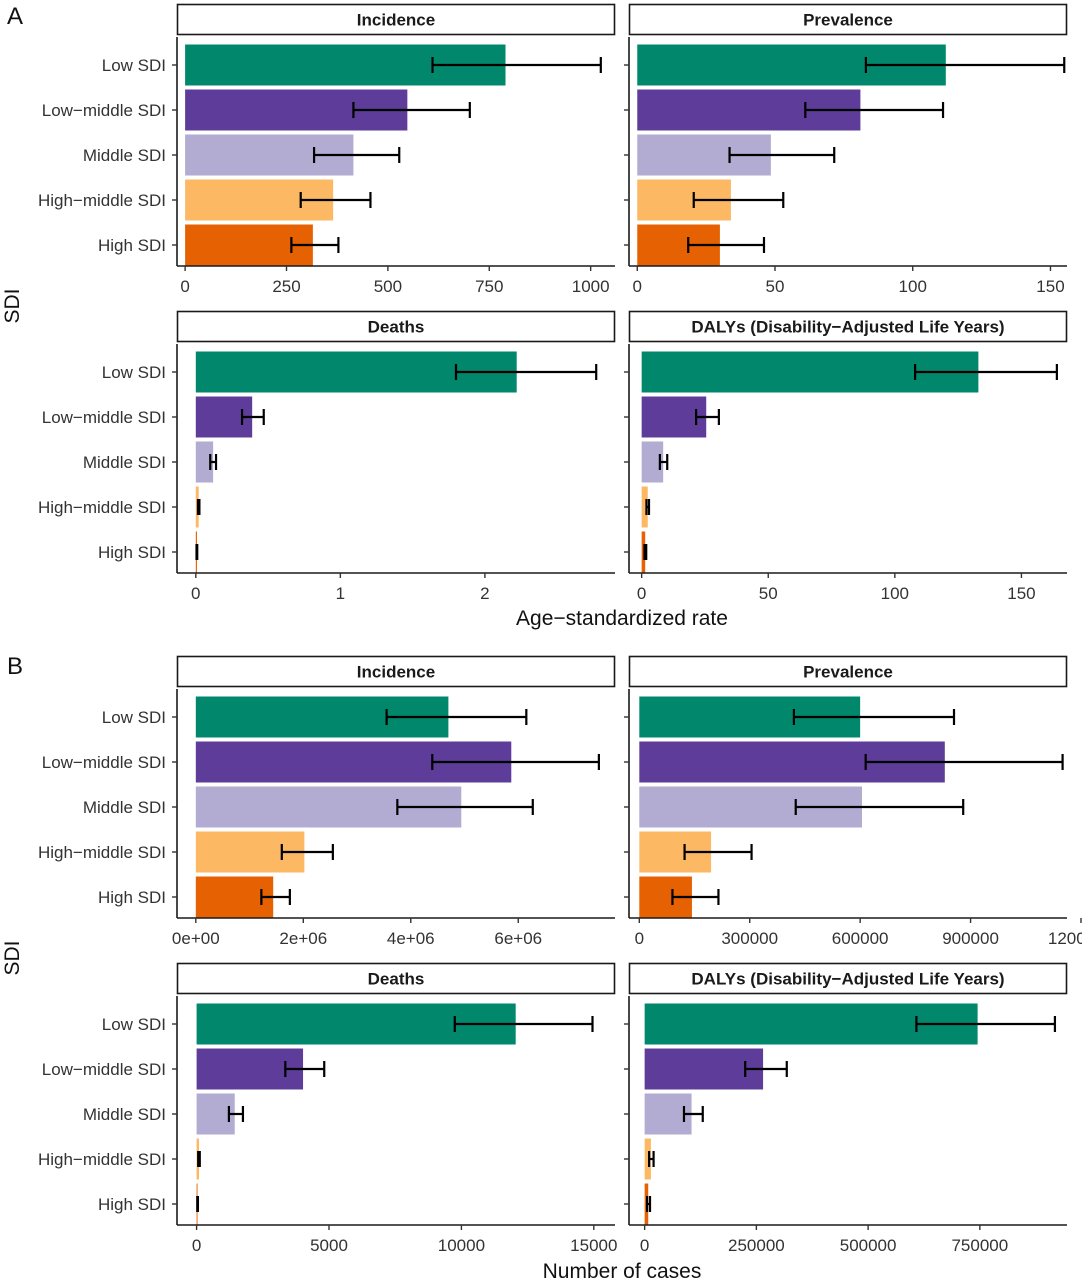 The height and width of the screenshot is (1280, 1082). Describe the element at coordinates (860, 938) in the screenshot. I see `x-tick-label: 600000` at that location.